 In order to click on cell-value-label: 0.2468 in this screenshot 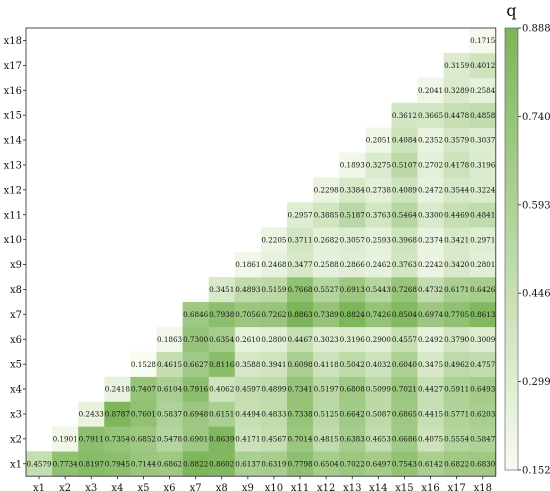, I will do `click(274, 264)`.